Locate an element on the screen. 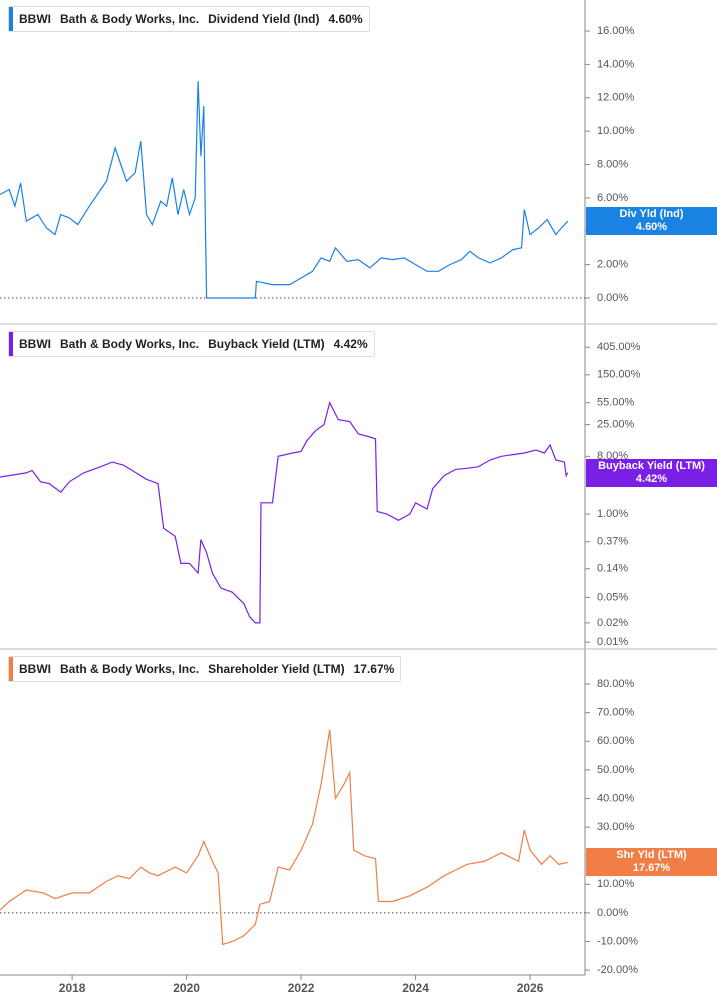  current-label: Buyback Yield (LTM) is located at coordinates (651, 466).